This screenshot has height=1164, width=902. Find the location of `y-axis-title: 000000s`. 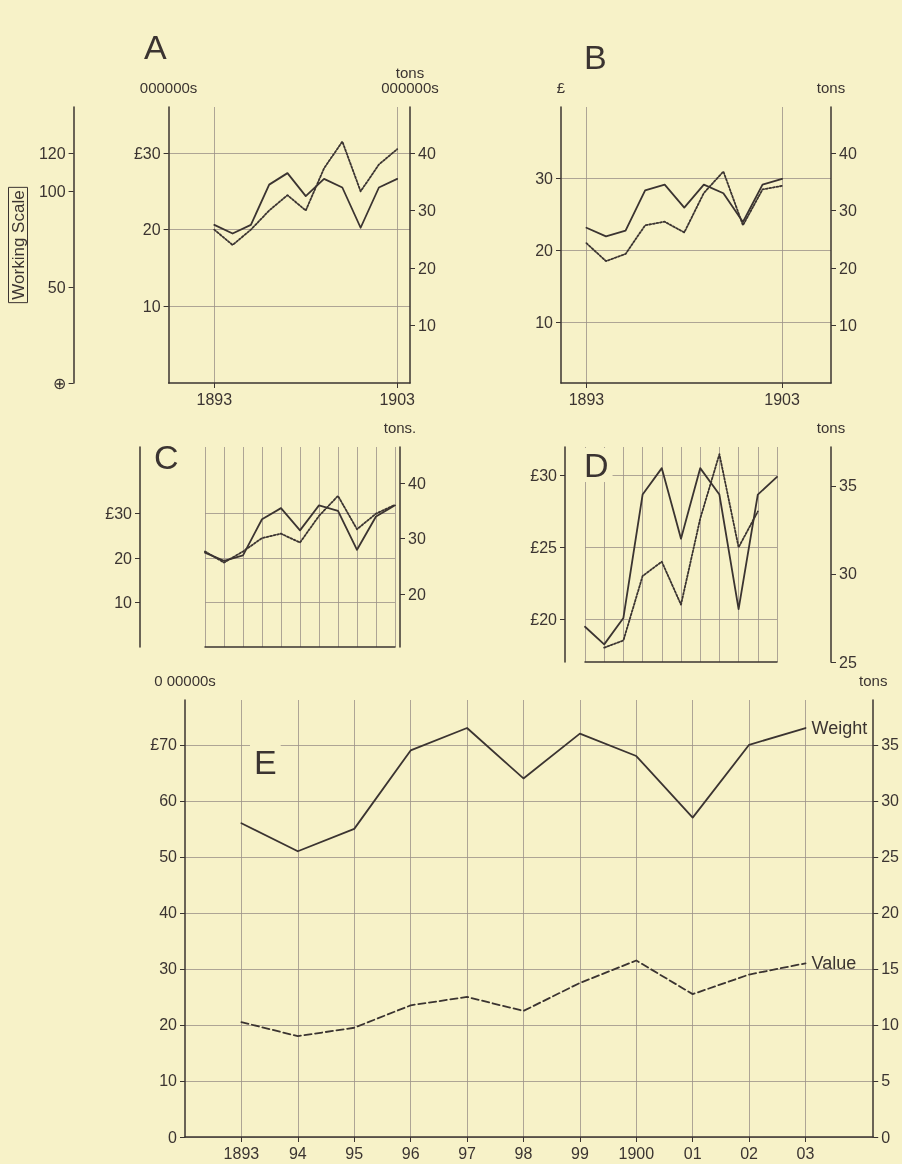

y-axis-title: 000000s is located at coordinates (168, 87).